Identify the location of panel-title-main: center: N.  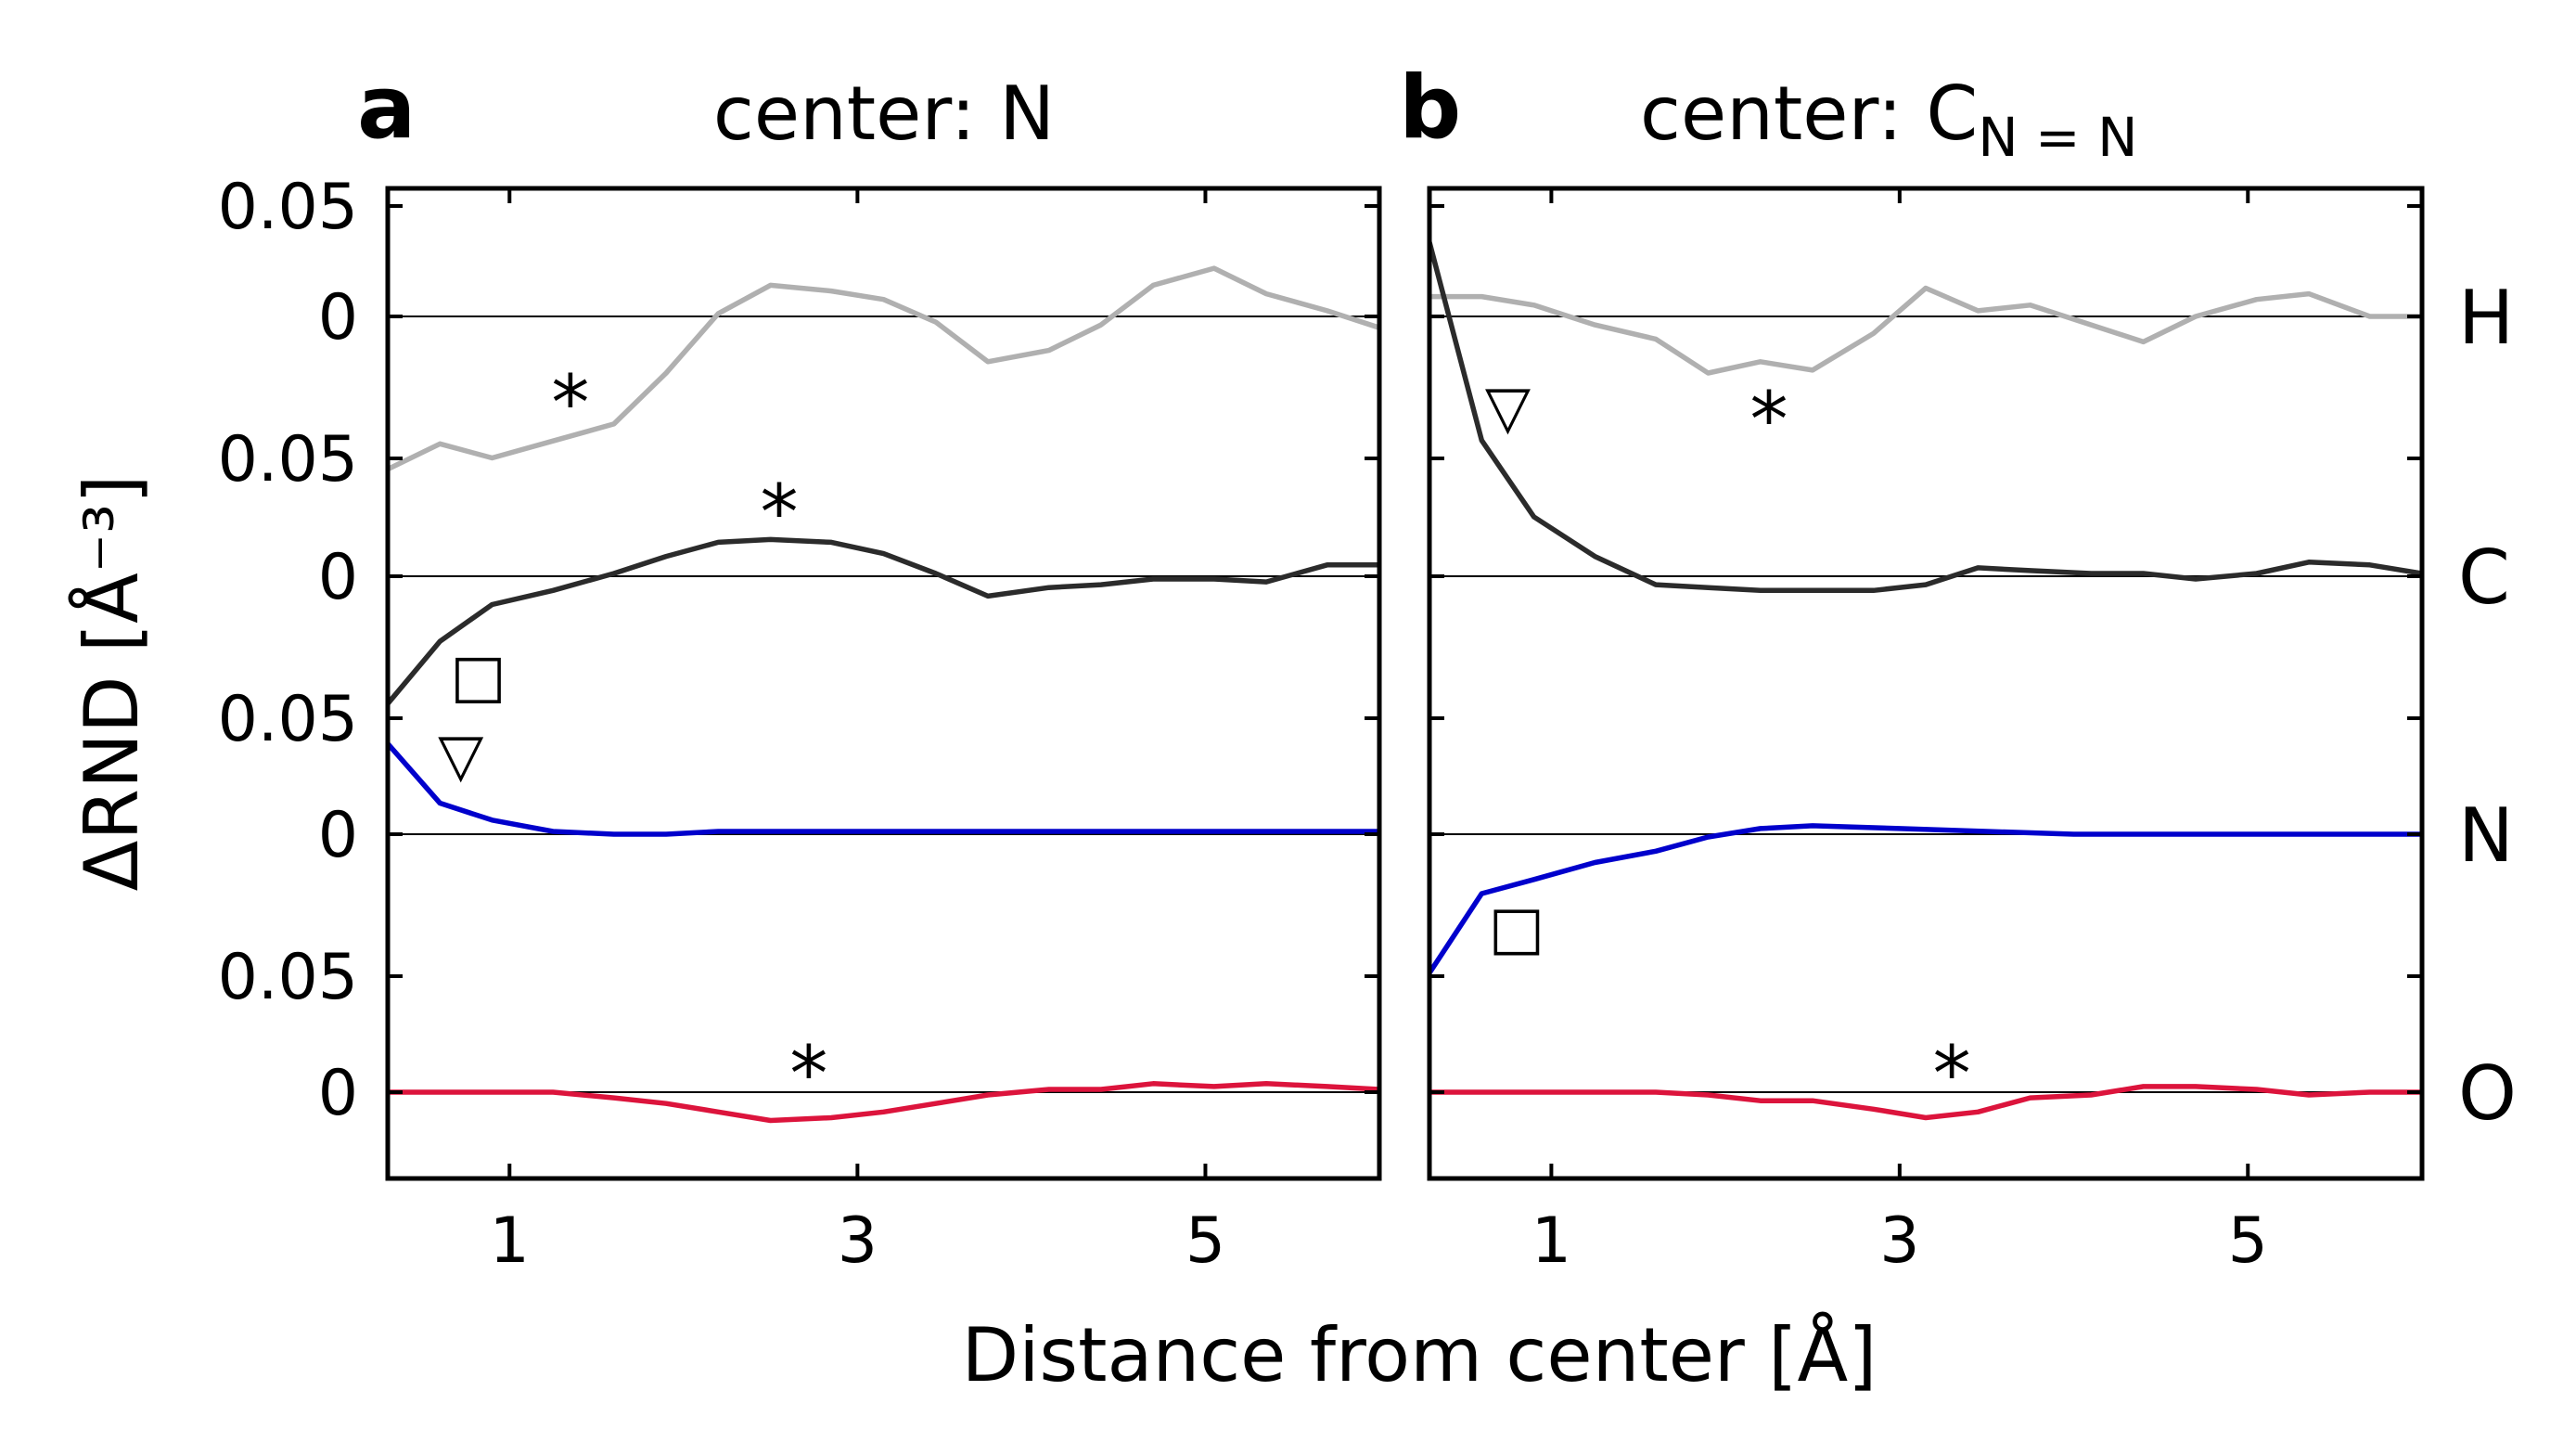
(884, 114).